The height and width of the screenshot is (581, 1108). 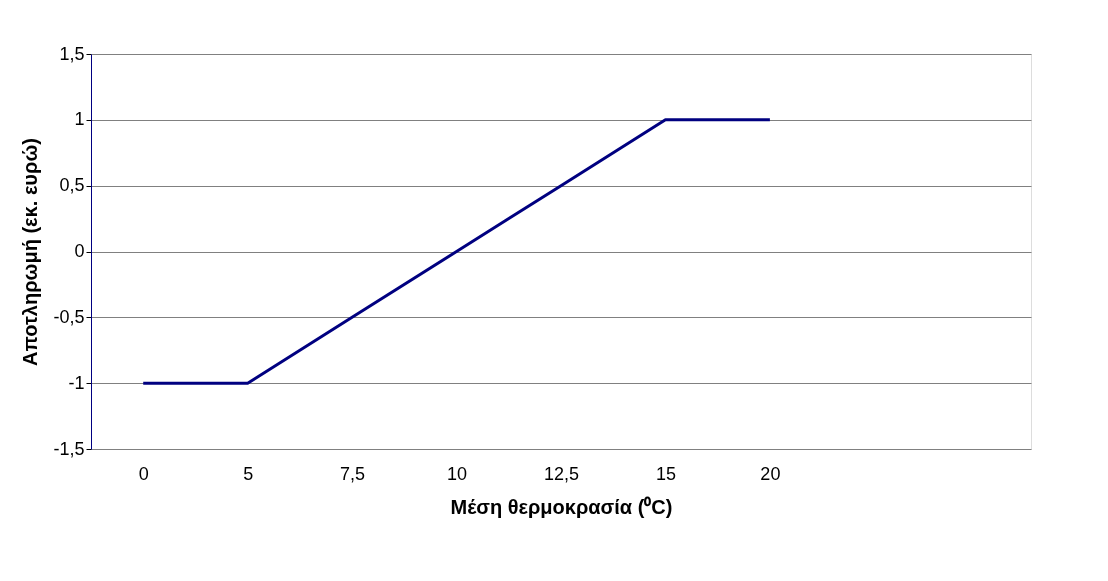 I want to click on x-tick-label: 5, so click(x=248, y=473).